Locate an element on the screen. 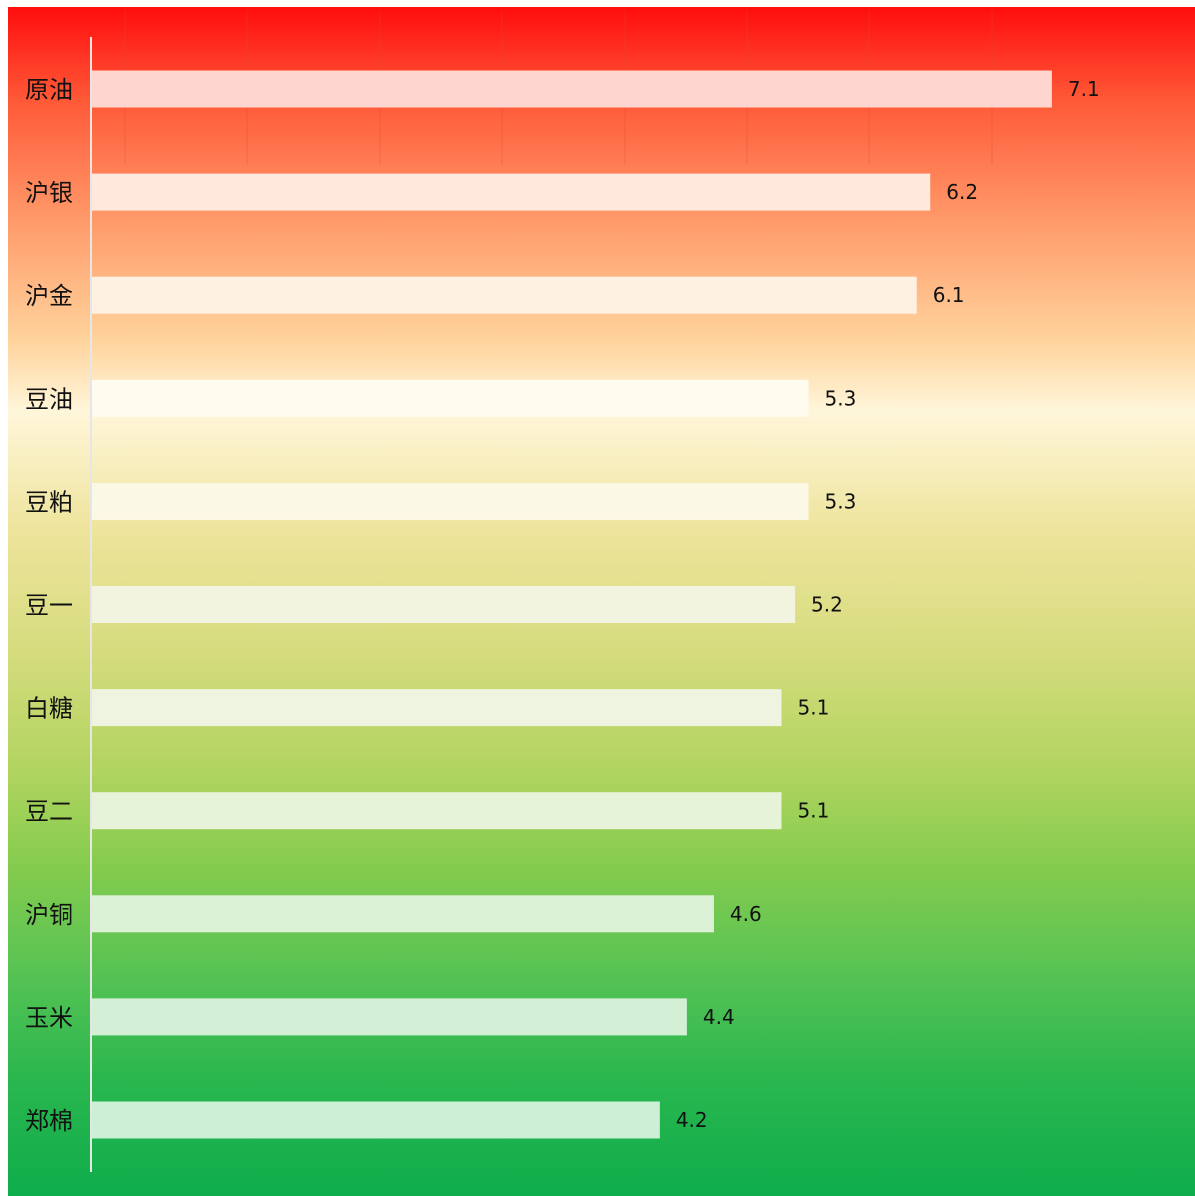  value-label: 6.1 is located at coordinates (949, 295).